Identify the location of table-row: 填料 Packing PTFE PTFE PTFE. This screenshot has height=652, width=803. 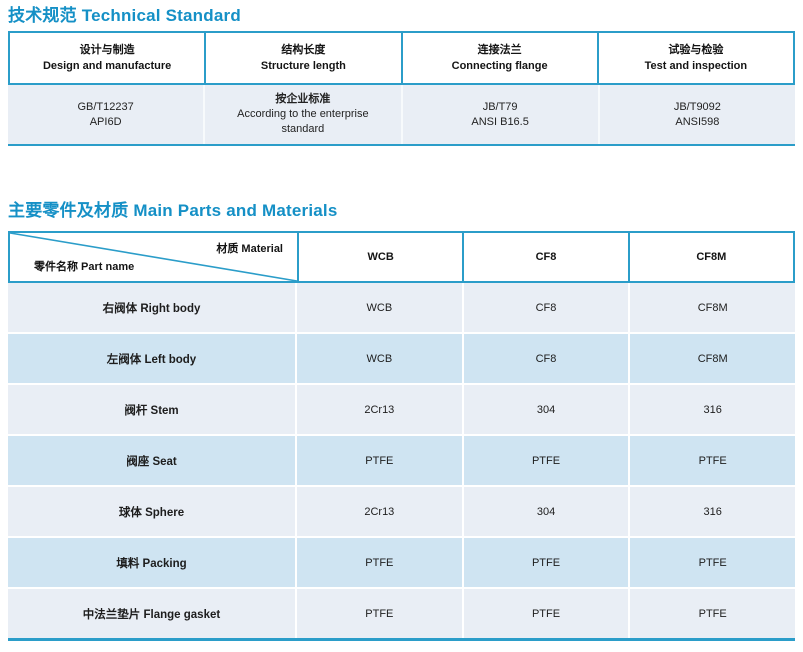
(402, 562).